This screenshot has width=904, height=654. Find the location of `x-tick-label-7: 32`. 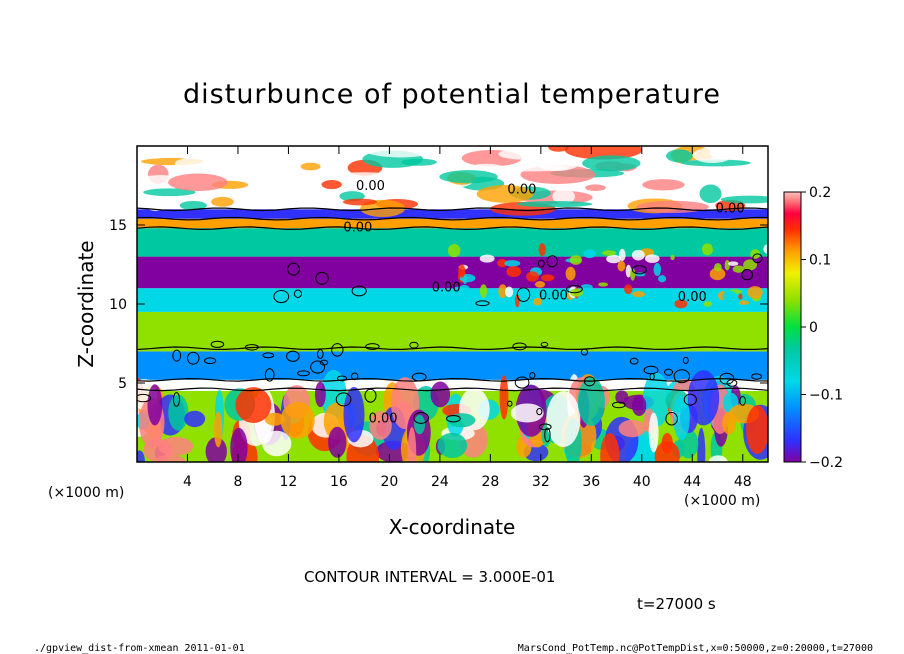

x-tick-label-7: 32 is located at coordinates (541, 482).